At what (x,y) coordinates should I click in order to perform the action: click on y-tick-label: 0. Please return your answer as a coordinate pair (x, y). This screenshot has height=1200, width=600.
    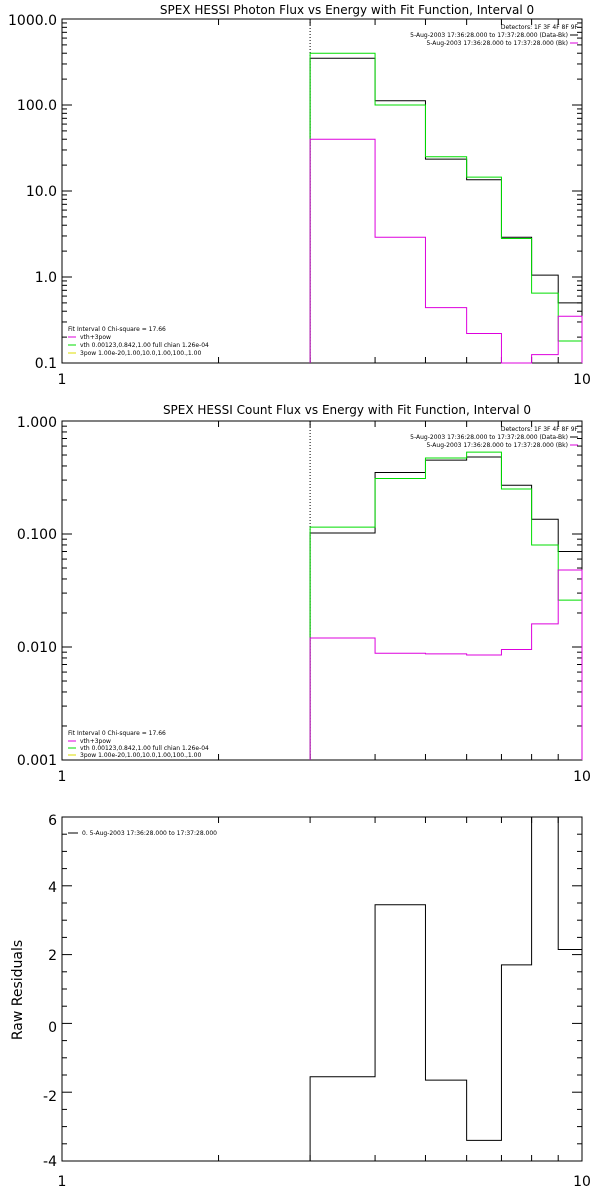
    Looking at the image, I should click on (52, 1028).